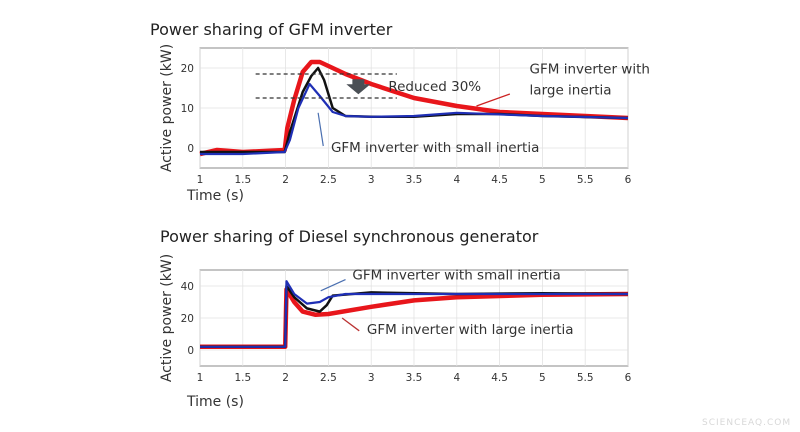 The image size is (800, 432). What do you see at coordinates (571, 90) in the screenshot?
I see `large-inertia-label: large inertia` at bounding box center [571, 90].